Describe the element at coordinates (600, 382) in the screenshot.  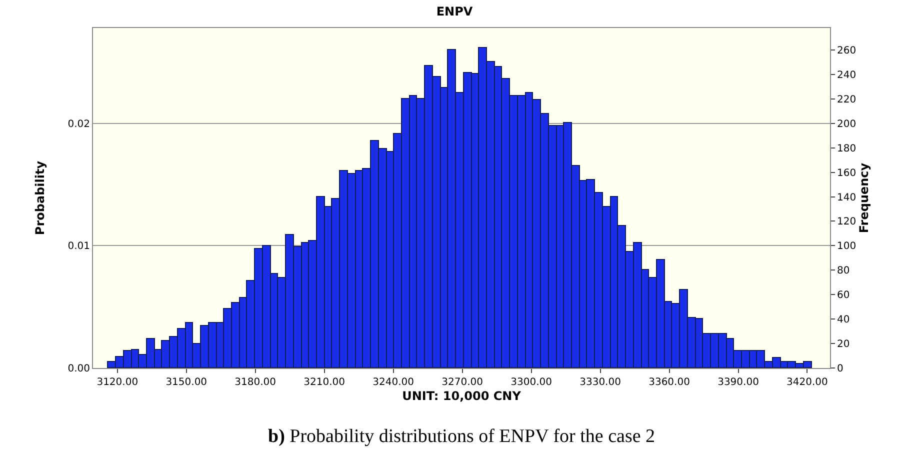
I see `x-tick-label: 3330.00` at that location.